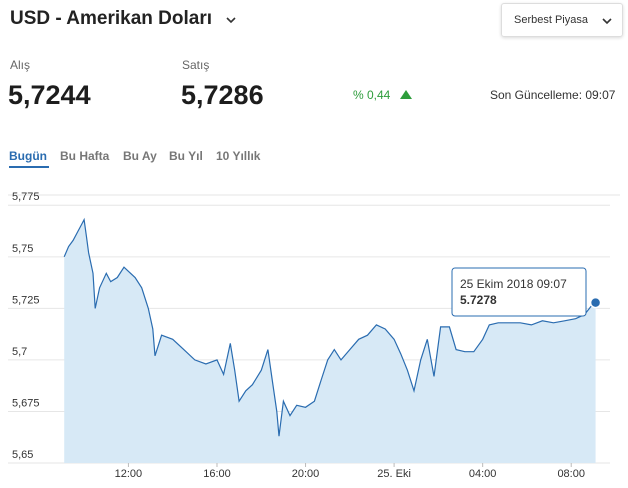  Describe the element at coordinates (26, 300) in the screenshot. I see `y-tick-label: 5,725` at that location.